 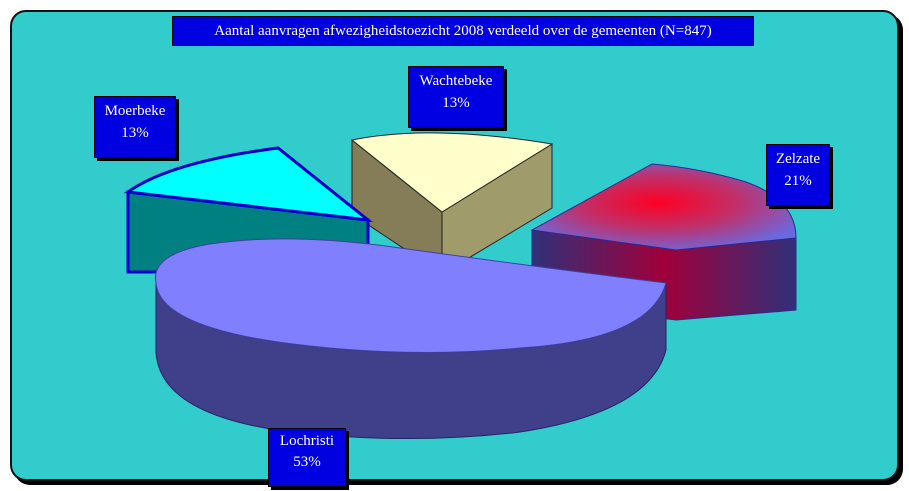 What do you see at coordinates (798, 159) in the screenshot?
I see `label-zelzate-name: Zelzate` at bounding box center [798, 159].